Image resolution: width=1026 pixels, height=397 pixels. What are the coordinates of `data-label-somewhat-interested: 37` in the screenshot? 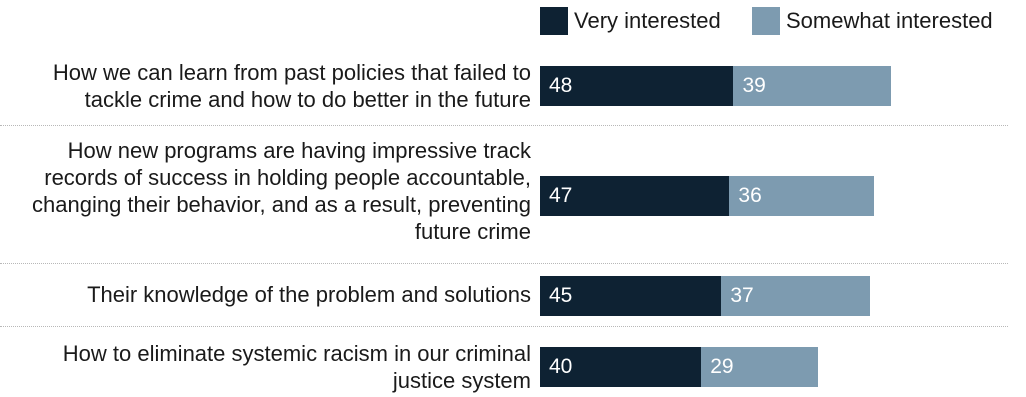 It's located at (742, 295).